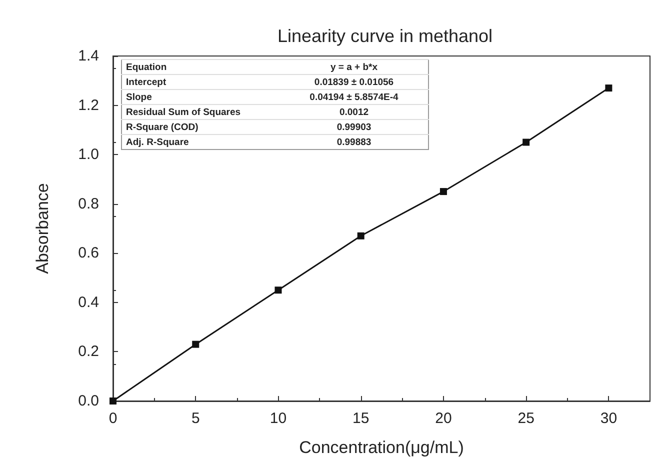 Image resolution: width=661 pixels, height=463 pixels. Describe the element at coordinates (88, 155) in the screenshot. I see `y-tick-label: 1.0` at that location.